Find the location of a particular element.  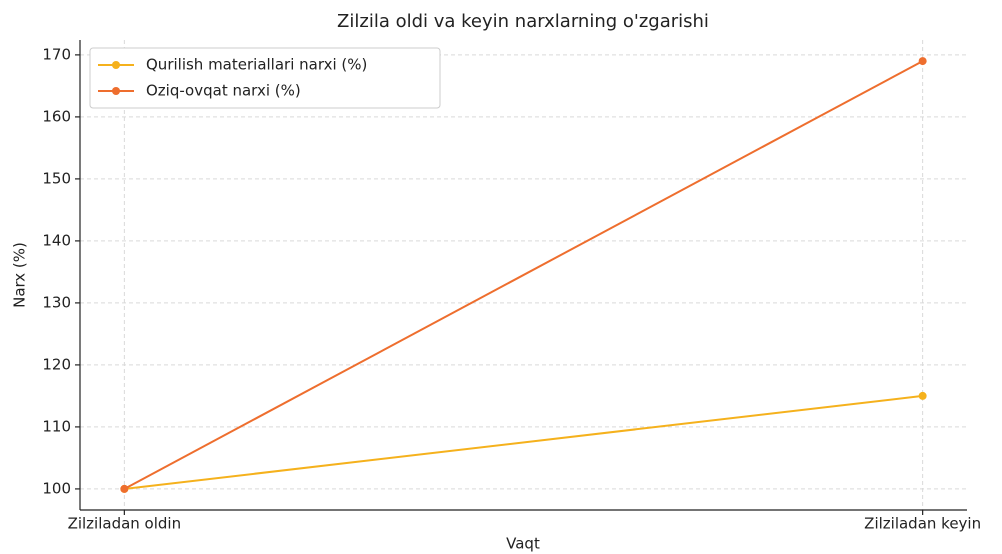

y-tick-label: 100 is located at coordinates (56, 488).